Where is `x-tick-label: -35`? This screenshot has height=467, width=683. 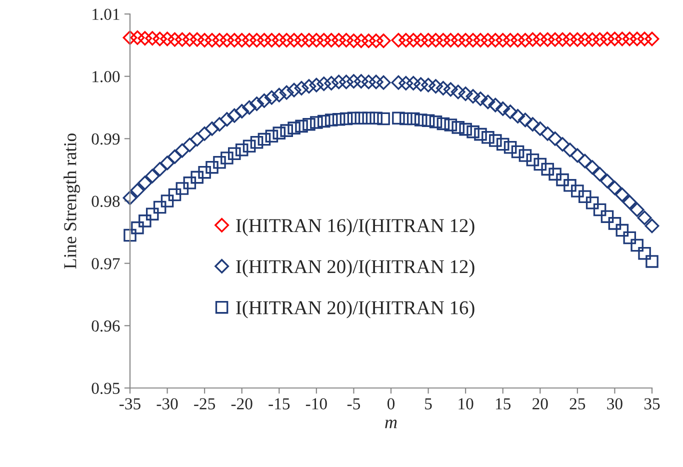
x-tick-label: -35 is located at coordinates (130, 404).